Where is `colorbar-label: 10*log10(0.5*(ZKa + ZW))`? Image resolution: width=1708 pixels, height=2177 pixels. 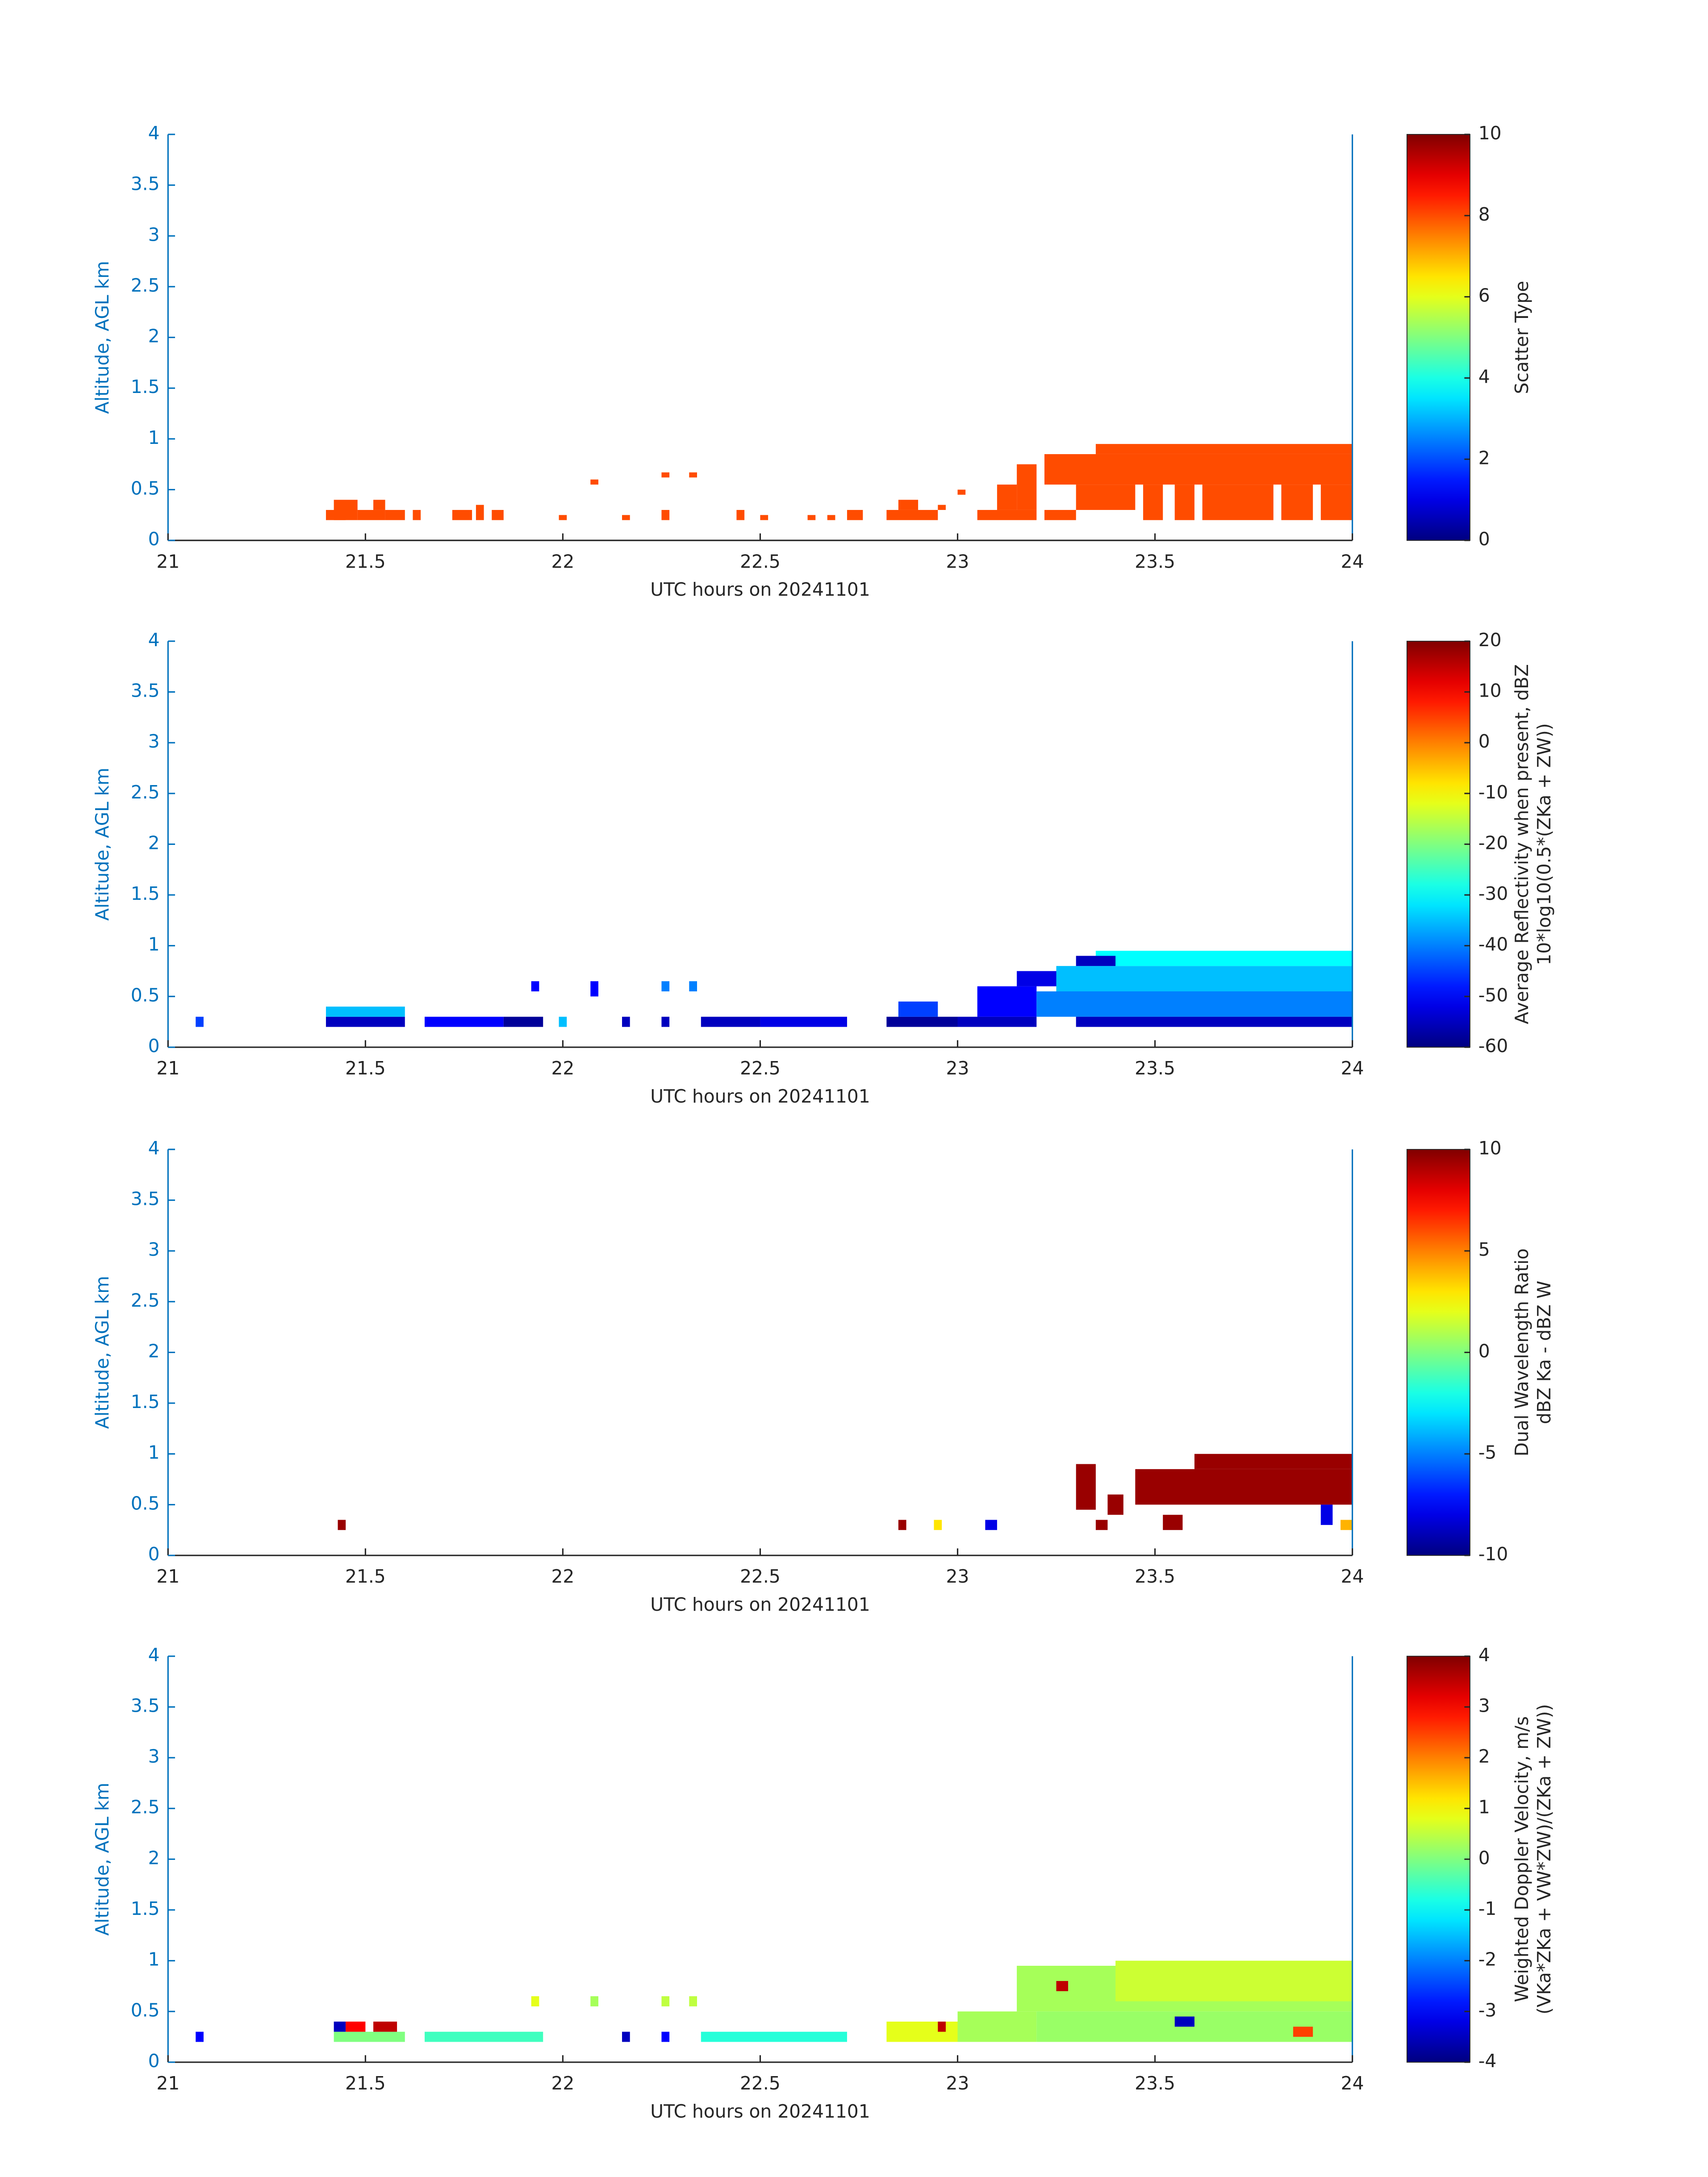 colorbar-label: 10*log10(0.5*(ZKa + ZW)) is located at coordinates (1544, 844).